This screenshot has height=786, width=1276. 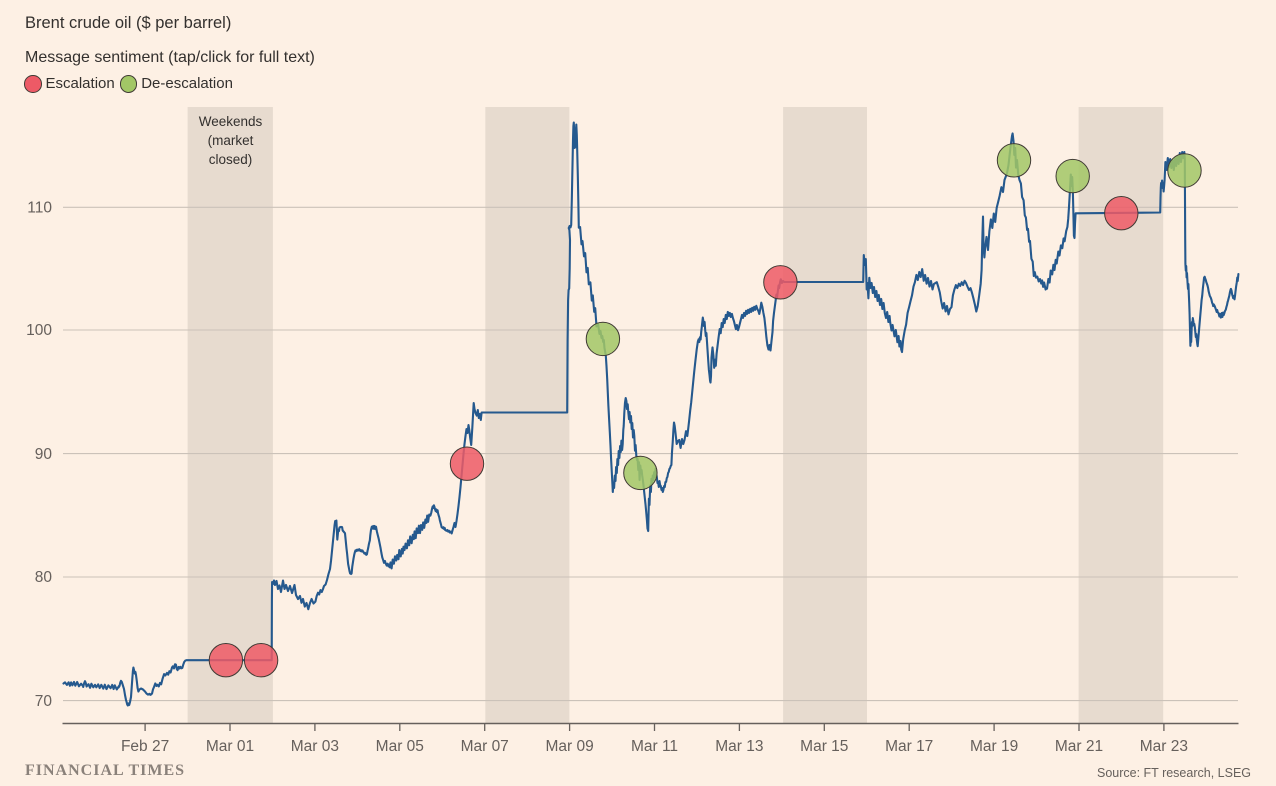 What do you see at coordinates (44, 577) in the screenshot?
I see `svg-text: 80` at bounding box center [44, 577].